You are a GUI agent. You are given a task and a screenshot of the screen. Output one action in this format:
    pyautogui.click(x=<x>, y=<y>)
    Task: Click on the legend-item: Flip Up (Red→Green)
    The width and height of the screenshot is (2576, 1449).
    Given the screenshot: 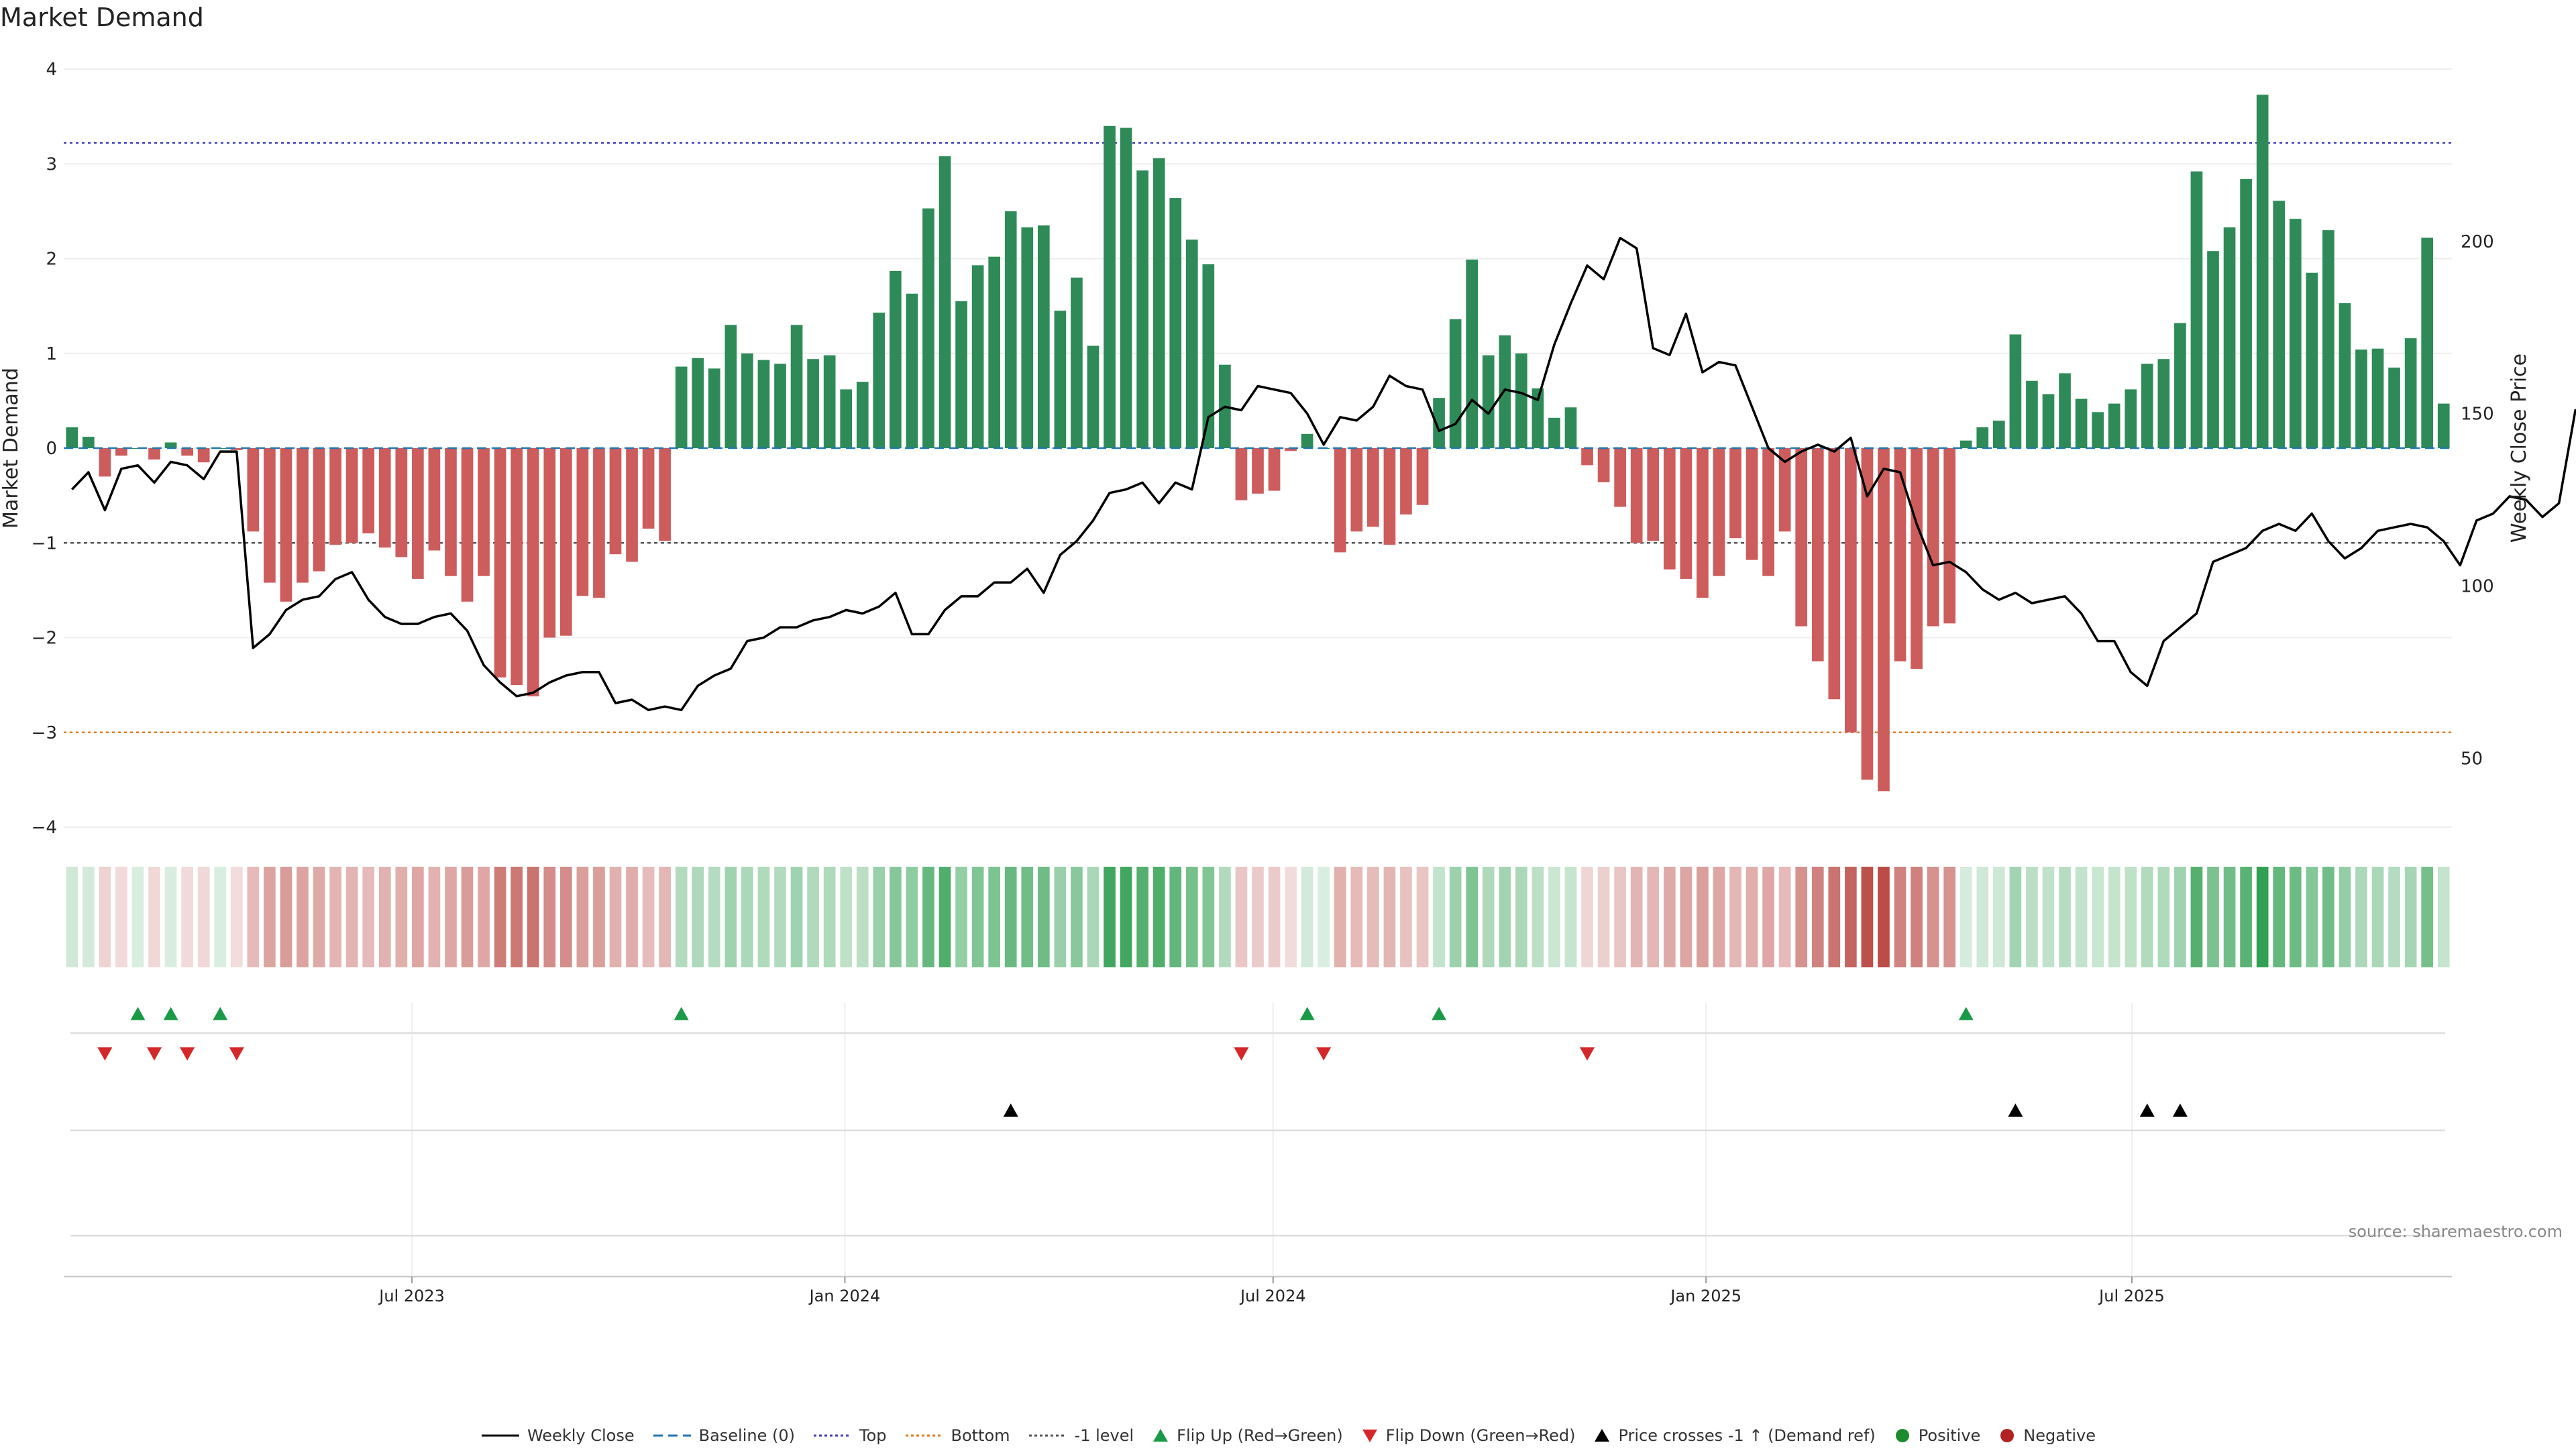 What is the action you would take?
    pyautogui.click(x=1247, y=1435)
    